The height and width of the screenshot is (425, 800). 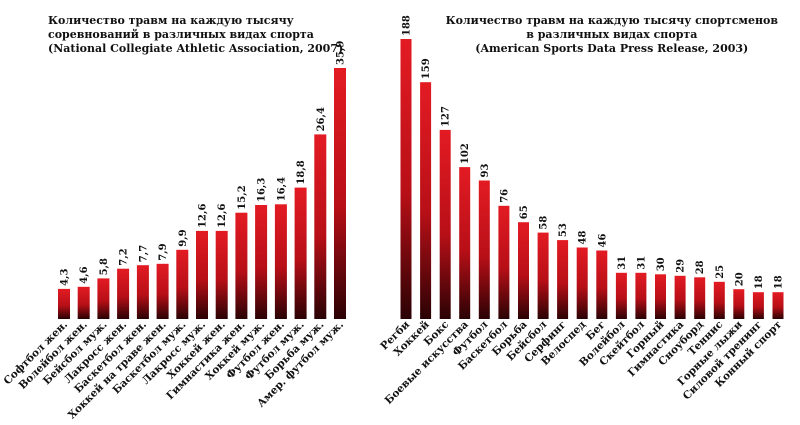 I want to click on value-label: 4,6, so click(x=84, y=274).